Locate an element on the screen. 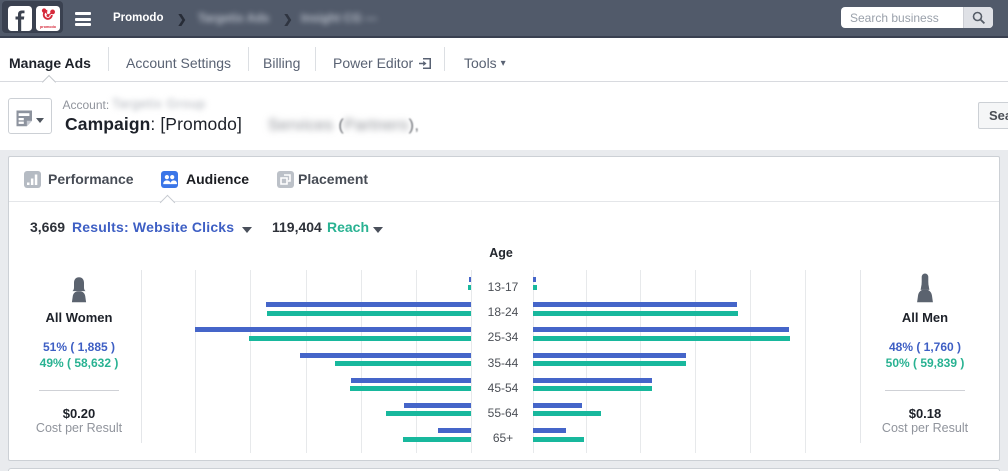 The height and width of the screenshot is (471, 1008). svg-text: promodo is located at coordinates (48, 26).